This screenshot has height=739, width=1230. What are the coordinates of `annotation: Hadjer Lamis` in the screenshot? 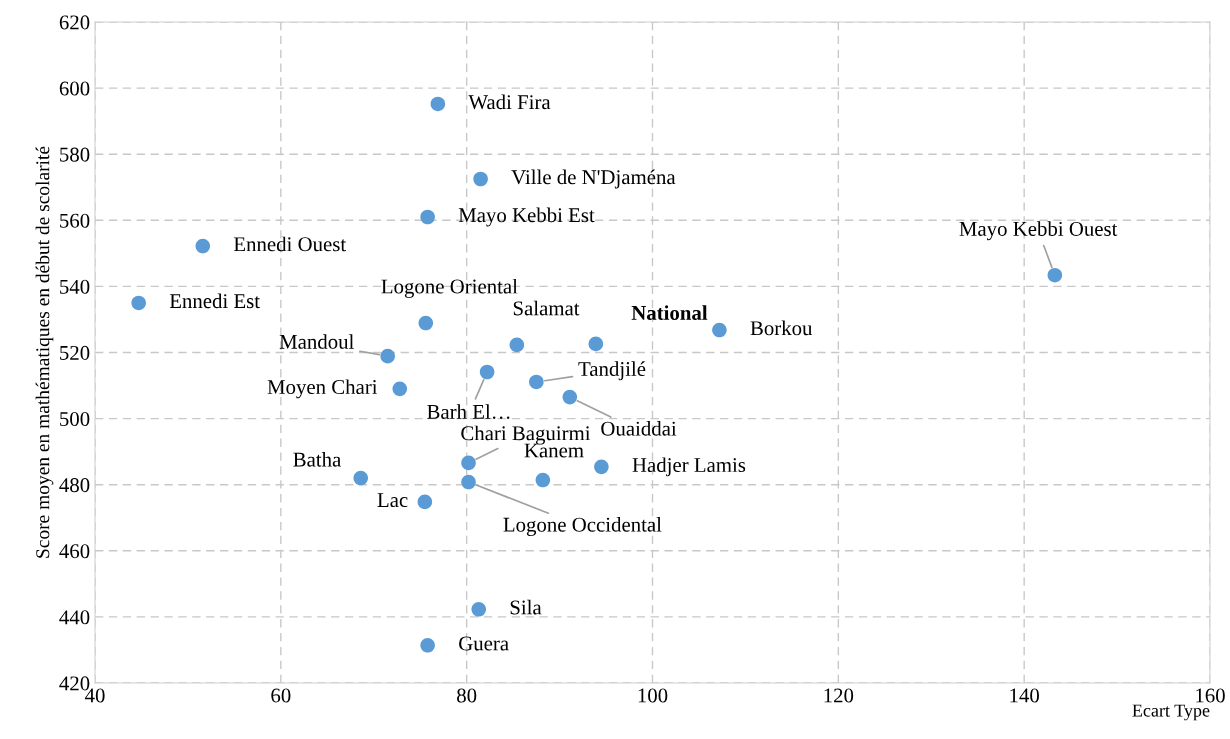 It's located at (689, 467).